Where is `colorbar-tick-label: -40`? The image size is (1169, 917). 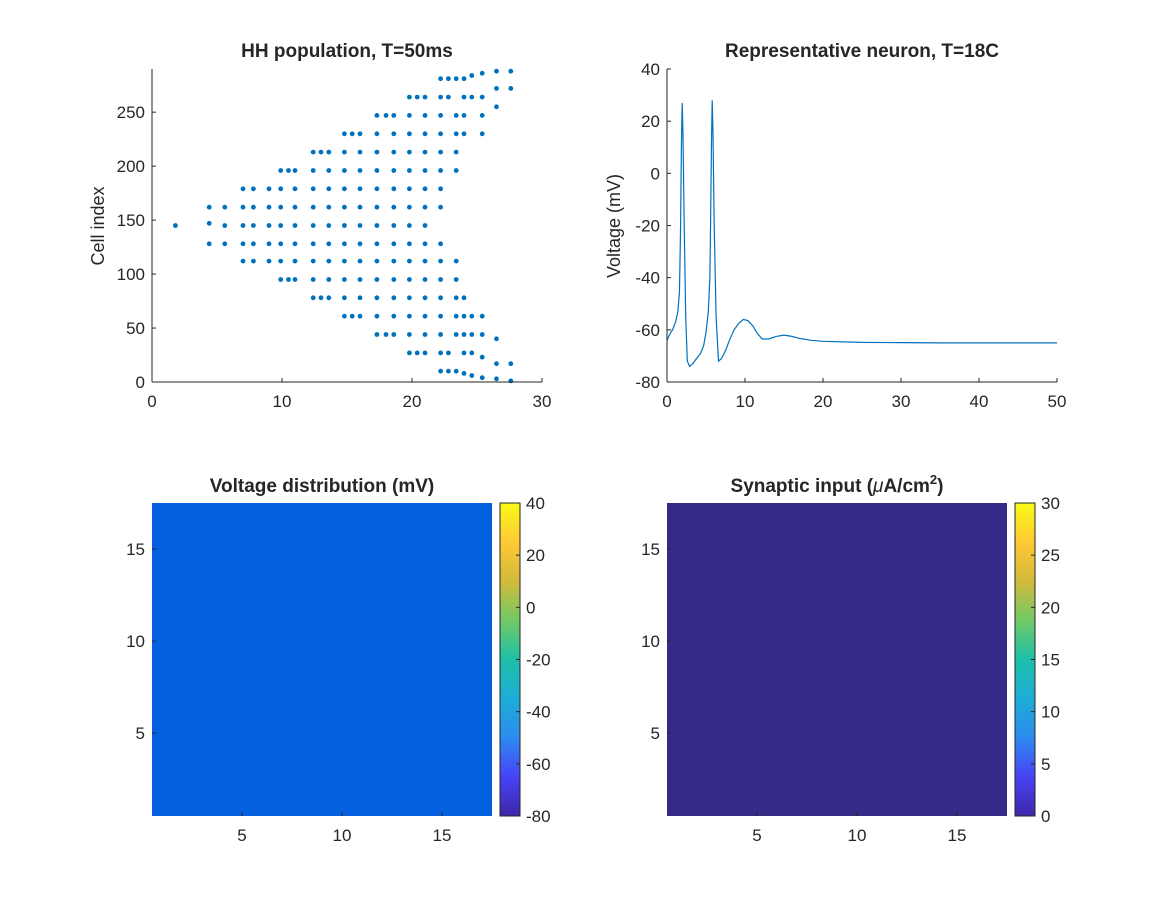 colorbar-tick-label: -40 is located at coordinates (538, 712).